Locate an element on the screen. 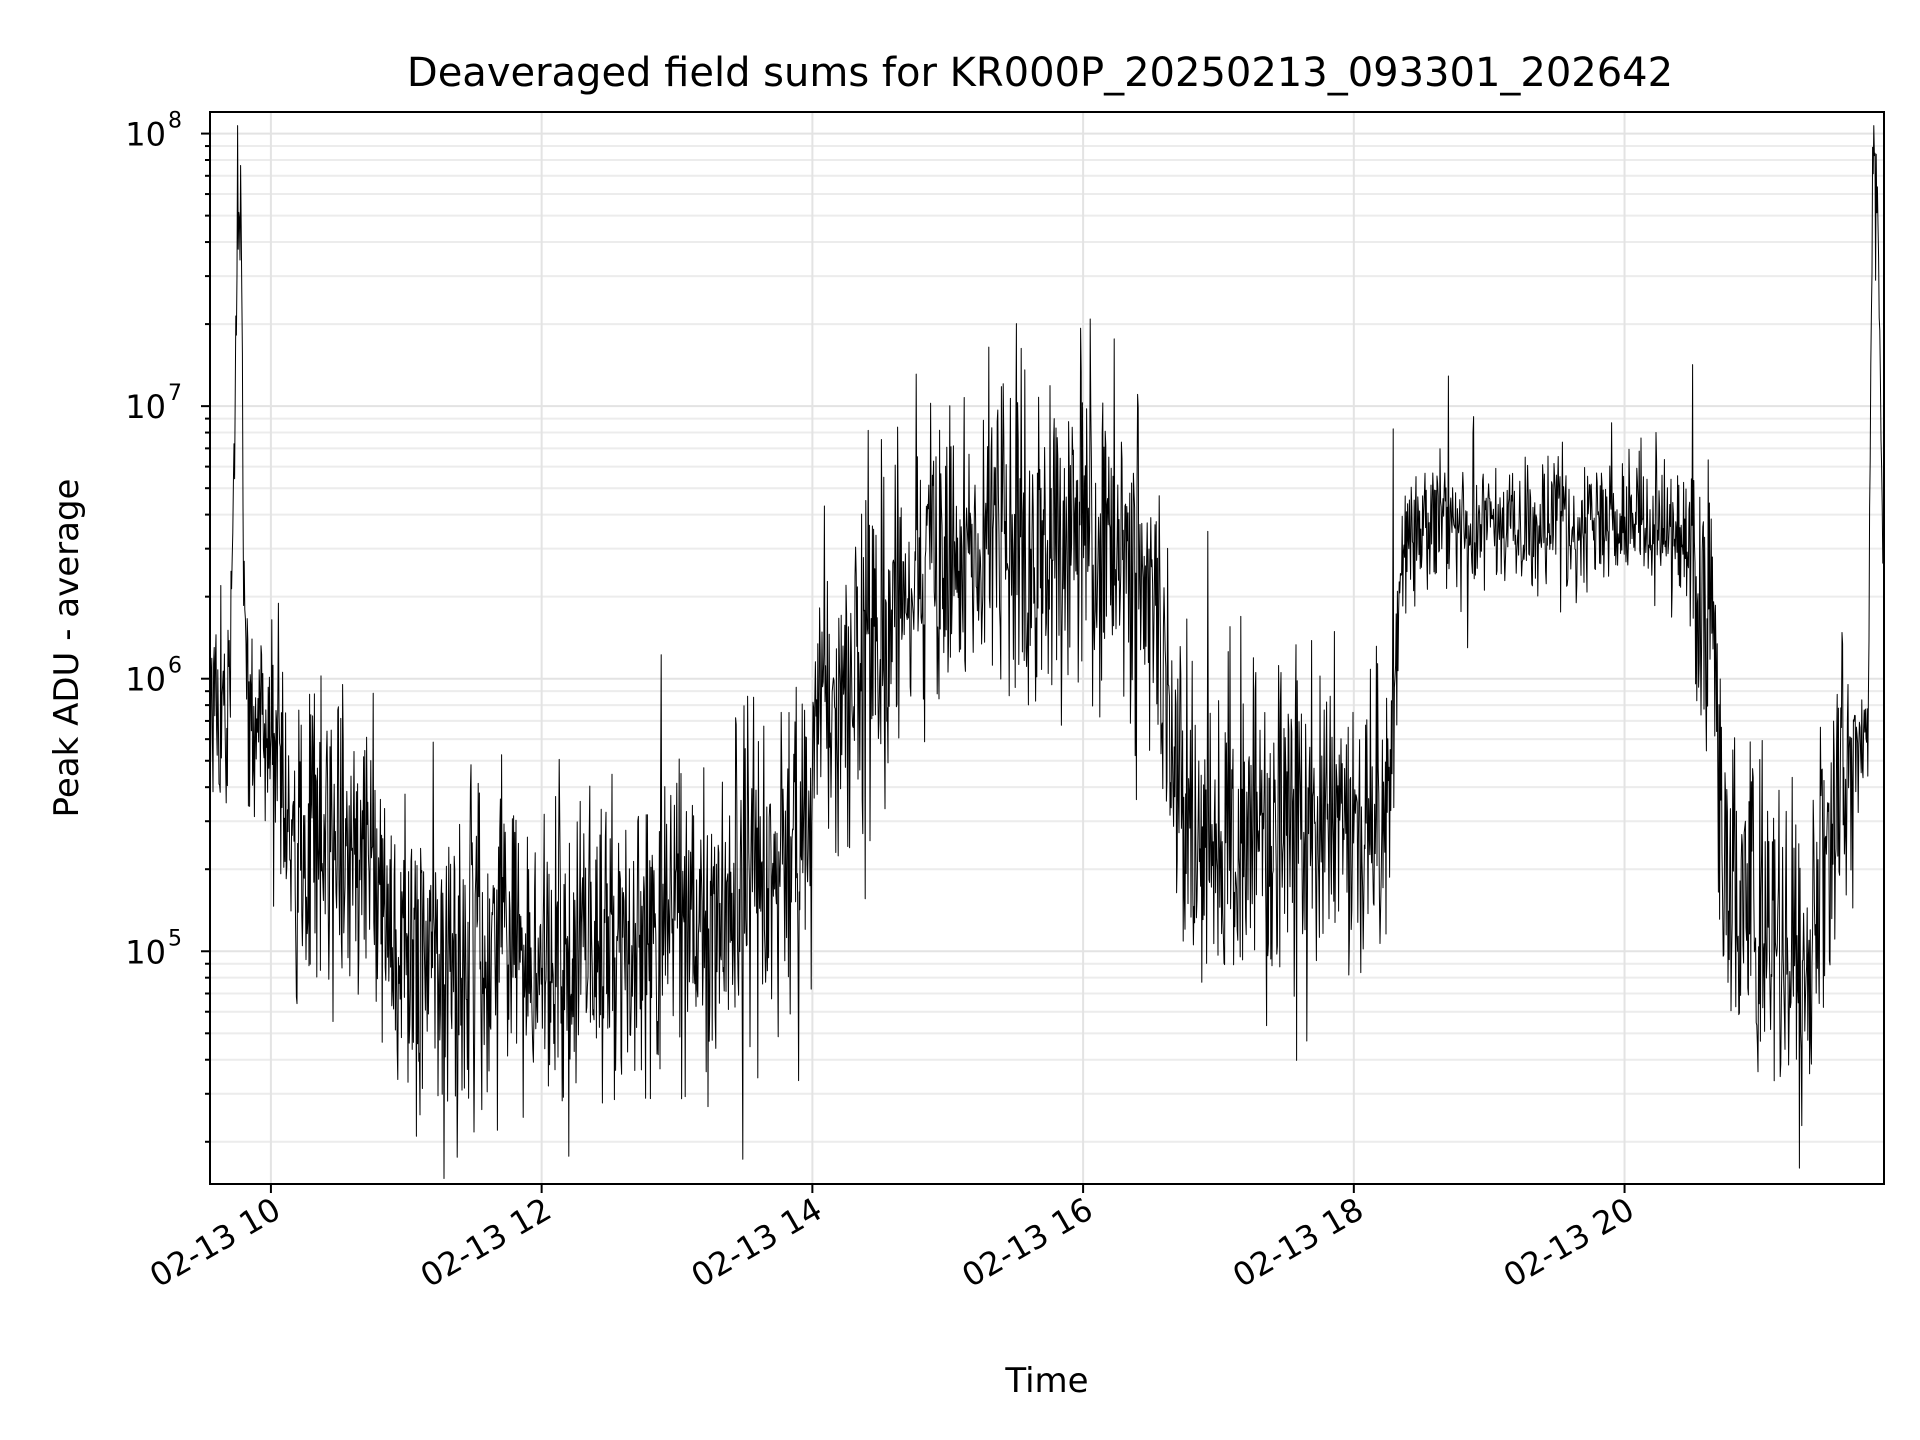 The width and height of the screenshot is (1920, 1440). y-tick-exponent: 5 is located at coordinates (175, 938).